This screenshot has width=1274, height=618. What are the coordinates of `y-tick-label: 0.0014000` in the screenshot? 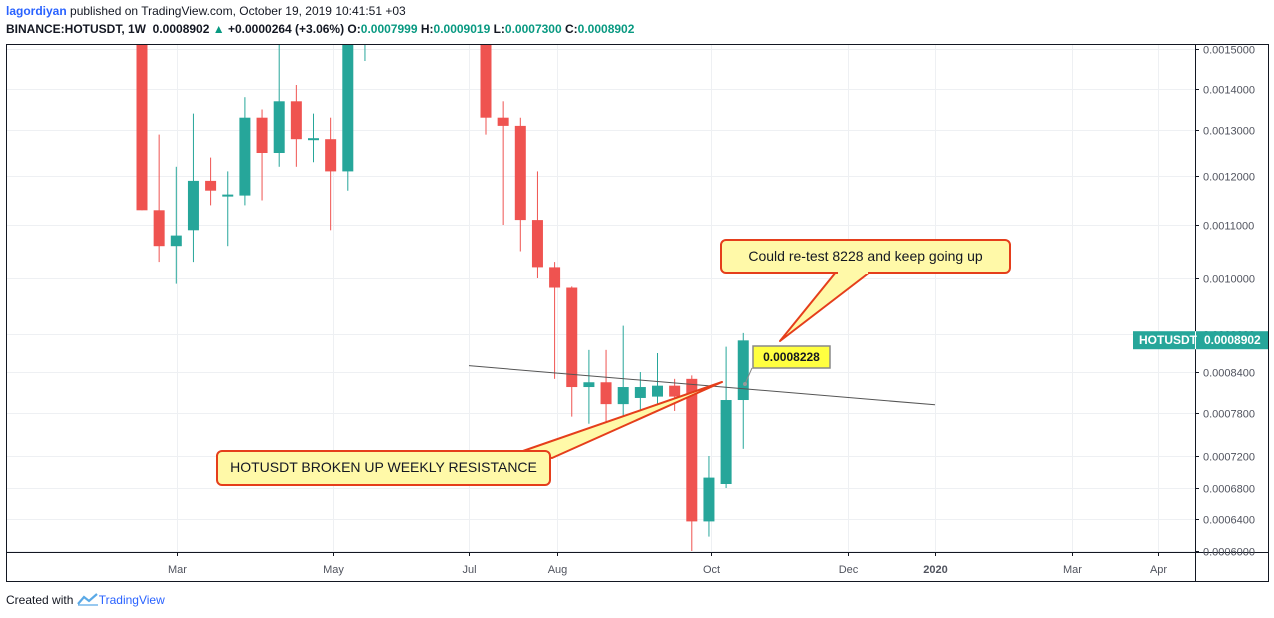 It's located at (1229, 91).